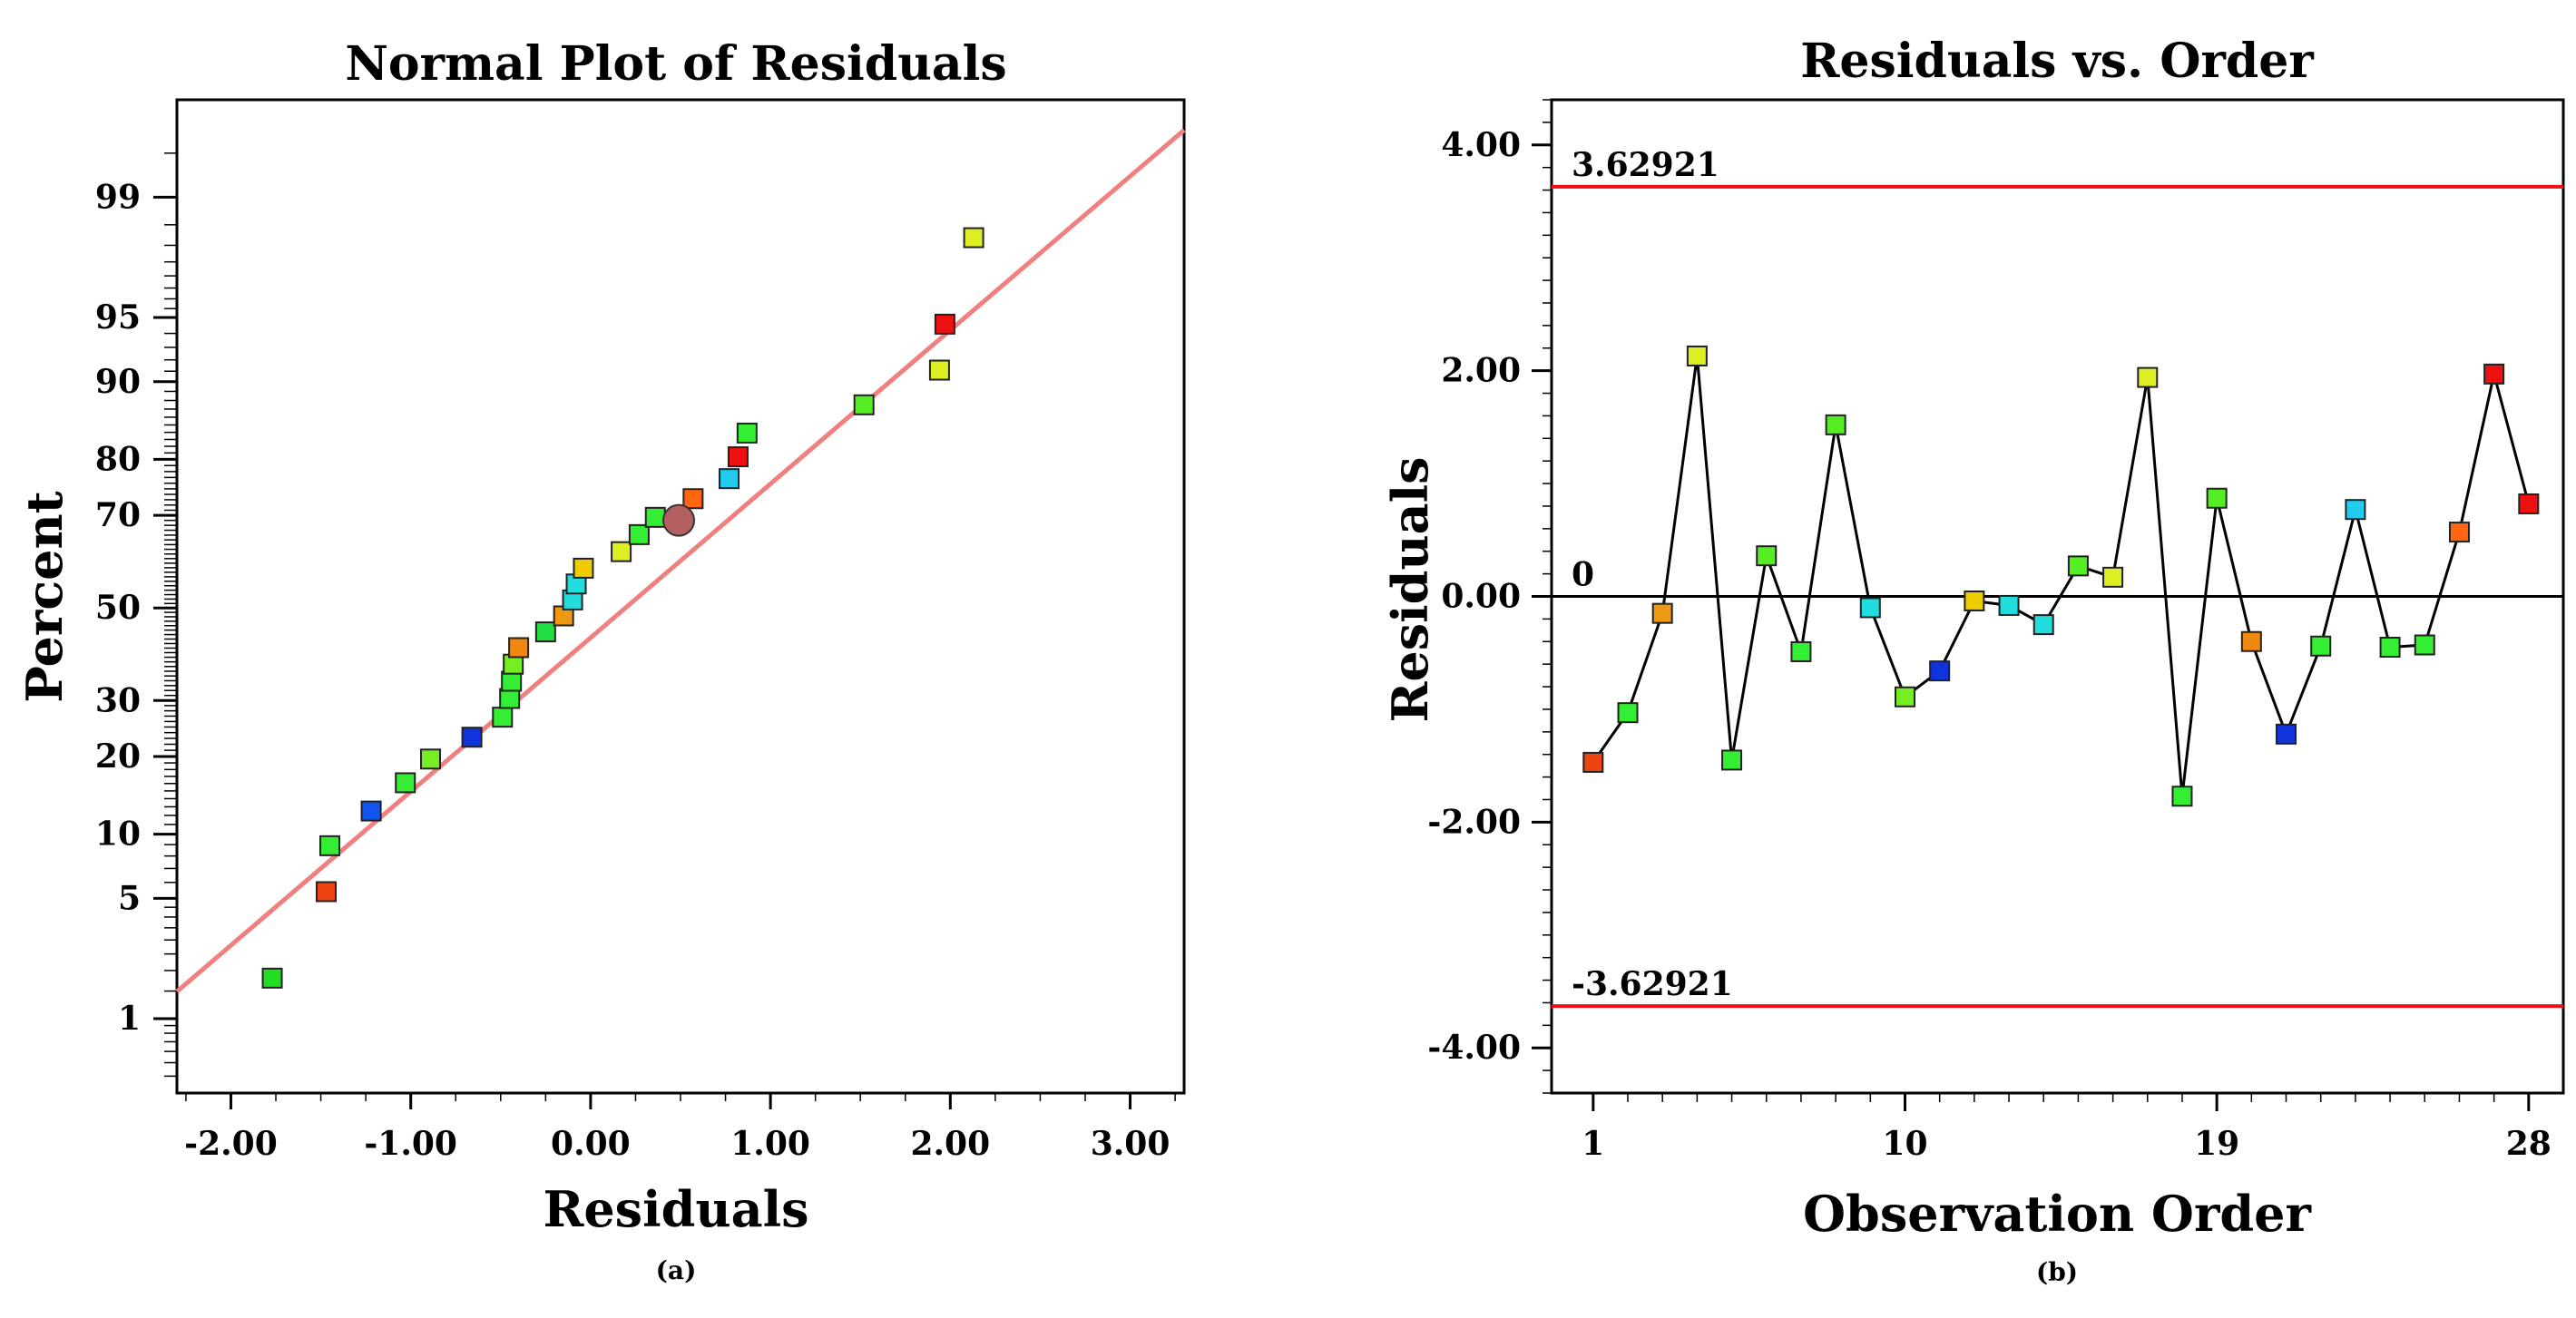 This screenshot has height=1318, width=2576. Describe the element at coordinates (1474, 822) in the screenshot. I see `residuals-order-ytick-label: -2.00` at that location.